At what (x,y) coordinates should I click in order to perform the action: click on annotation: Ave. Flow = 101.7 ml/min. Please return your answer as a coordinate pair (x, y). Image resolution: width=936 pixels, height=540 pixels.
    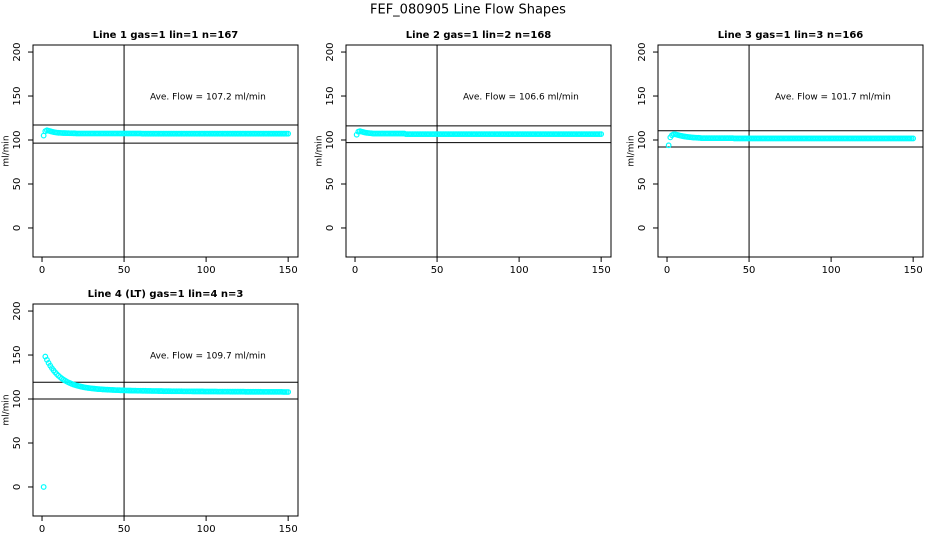
    Looking at the image, I should click on (833, 97).